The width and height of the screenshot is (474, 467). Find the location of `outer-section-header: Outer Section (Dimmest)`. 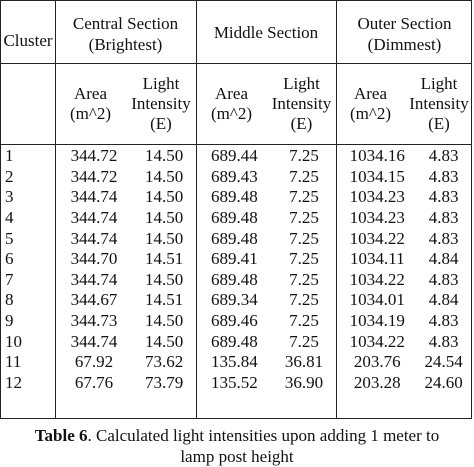

outer-section-header: Outer Section (Dimmest) is located at coordinates (404, 34).